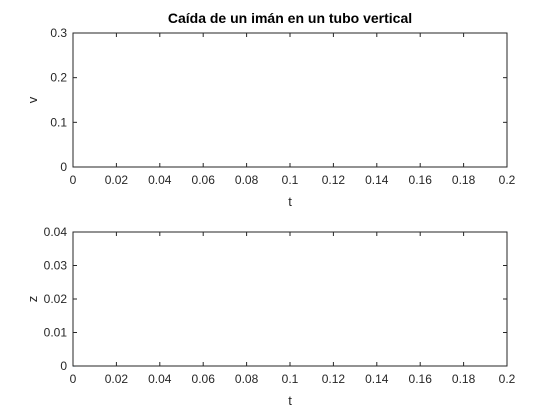  Describe the element at coordinates (56, 266) in the screenshot. I see `position-y-tick-label: 0.03` at that location.